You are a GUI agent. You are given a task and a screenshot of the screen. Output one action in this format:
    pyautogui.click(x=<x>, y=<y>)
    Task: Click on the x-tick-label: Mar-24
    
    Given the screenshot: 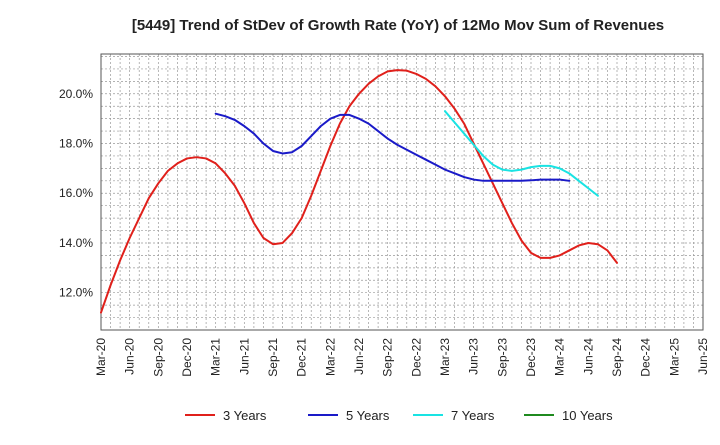 What is the action you would take?
    pyautogui.click(x=560, y=357)
    